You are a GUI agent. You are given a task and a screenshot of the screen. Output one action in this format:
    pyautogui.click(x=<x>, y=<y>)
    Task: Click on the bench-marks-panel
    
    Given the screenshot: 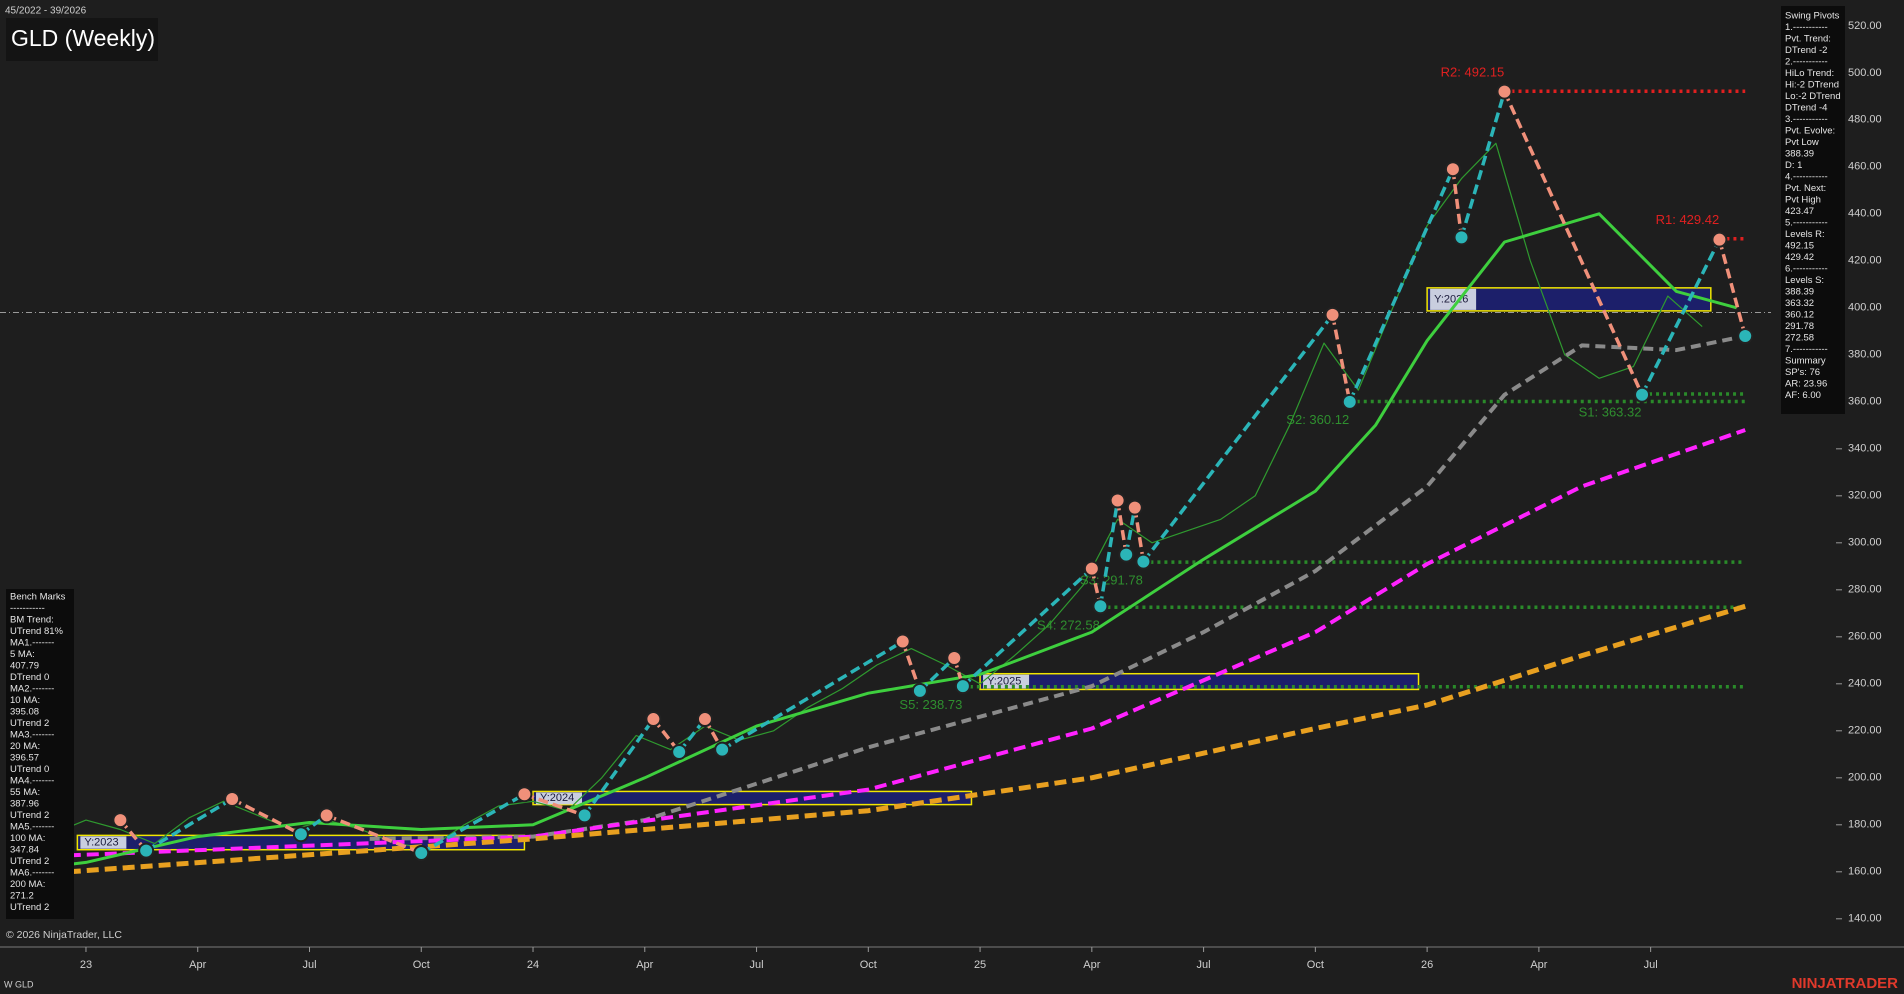 What is the action you would take?
    pyautogui.click(x=40, y=754)
    